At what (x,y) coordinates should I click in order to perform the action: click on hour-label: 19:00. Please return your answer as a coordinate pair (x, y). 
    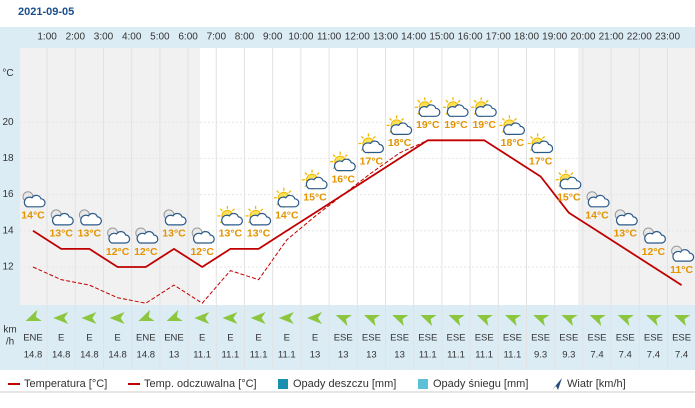
    Looking at the image, I should click on (554, 37).